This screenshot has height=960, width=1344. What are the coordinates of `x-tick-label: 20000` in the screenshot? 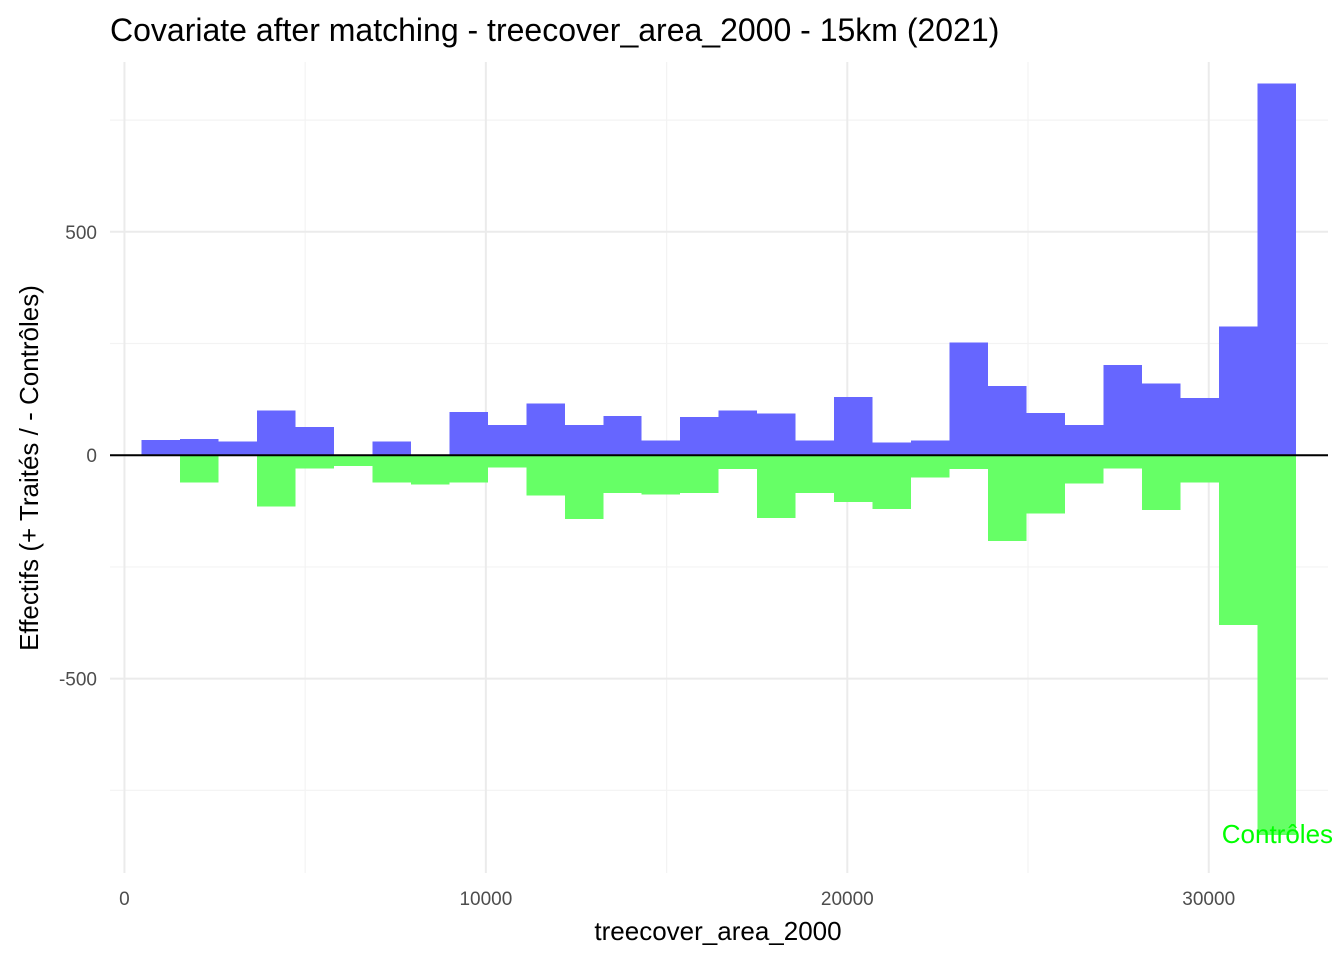 It's located at (847, 899).